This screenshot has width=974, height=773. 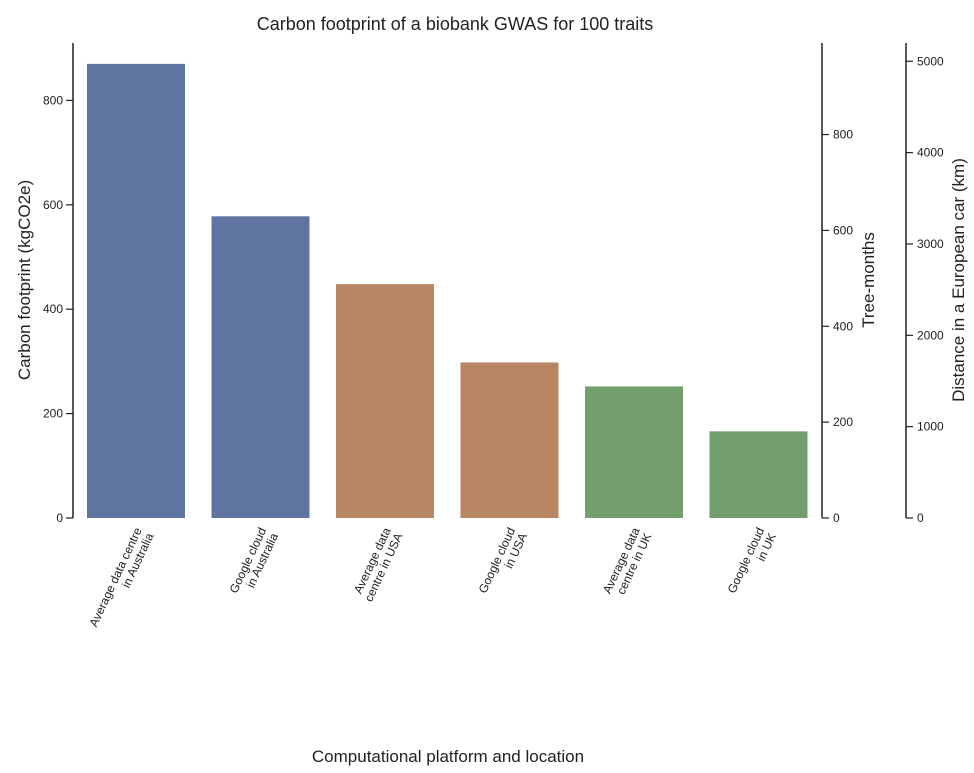 What do you see at coordinates (930, 61) in the screenshot?
I see `secondary-tick-label: 5000` at bounding box center [930, 61].